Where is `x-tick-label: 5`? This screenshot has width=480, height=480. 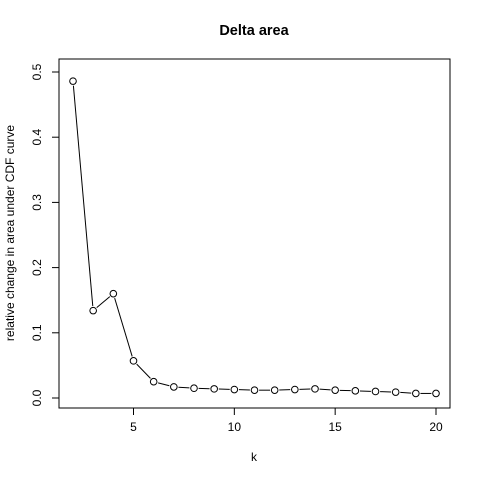 x-tick-label: 5 is located at coordinates (133, 427).